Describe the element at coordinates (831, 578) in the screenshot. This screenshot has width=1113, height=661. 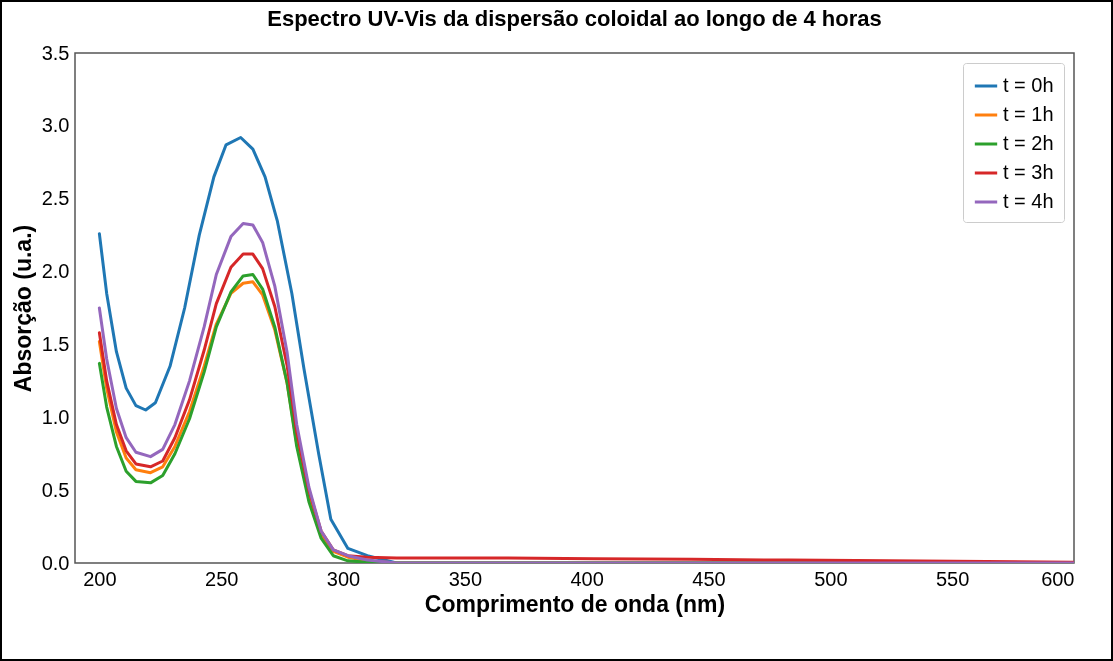
I see `x-tick-label: 500` at that location.